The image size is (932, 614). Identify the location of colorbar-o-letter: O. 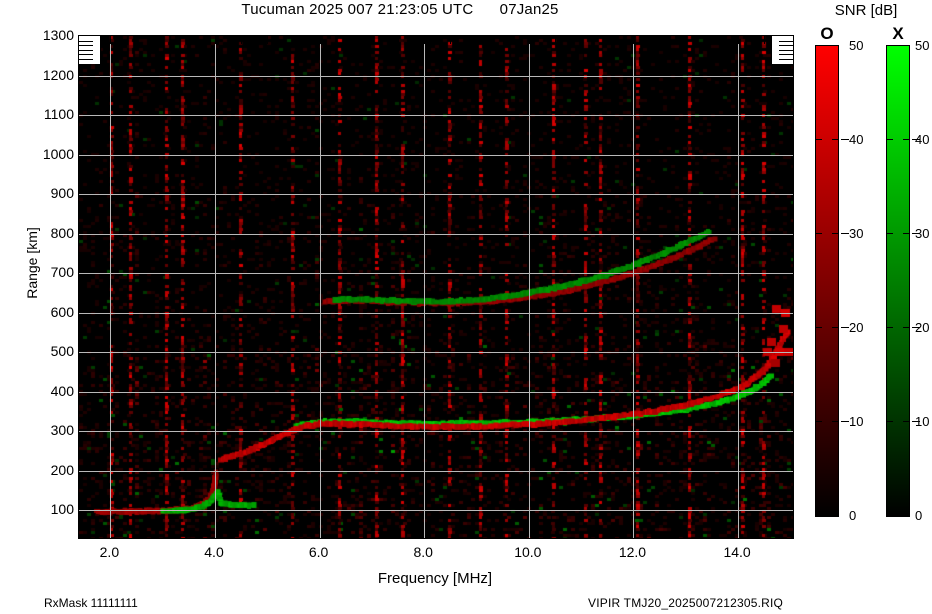
(827, 33).